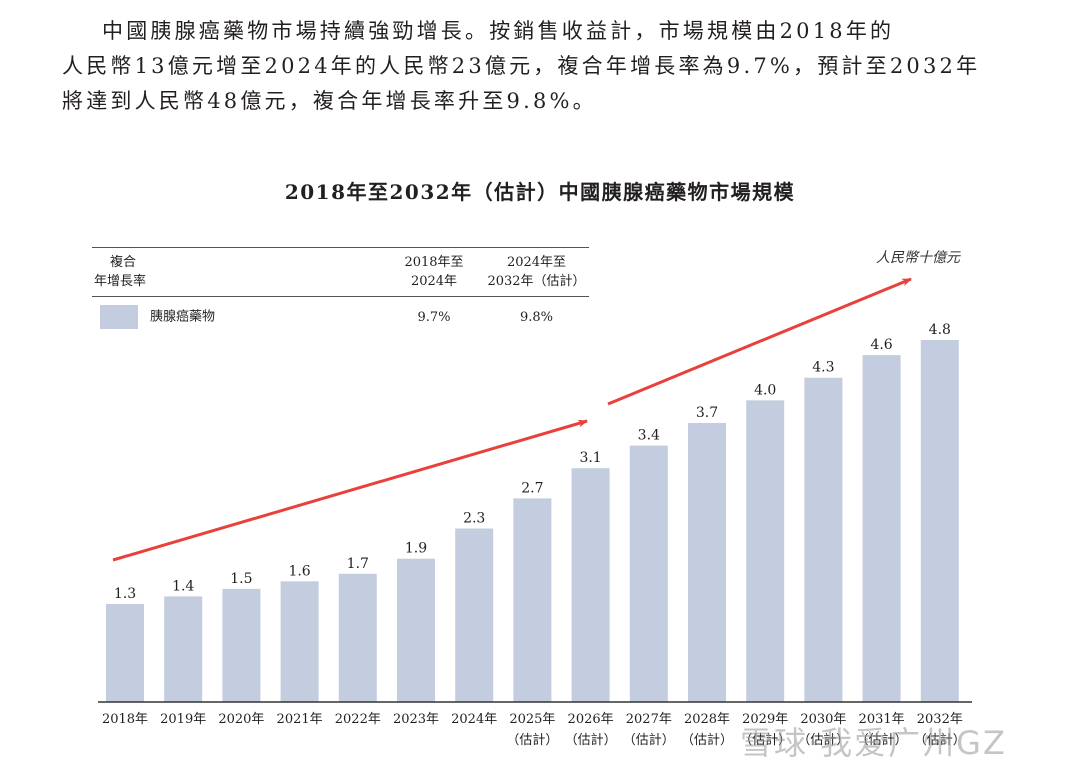 The width and height of the screenshot is (1080, 779). I want to click on paragraph-line: 中國胰腺癌藥物市場持續強勁增長。按銷售收益計，市場規模由2018年的, so click(498, 31).